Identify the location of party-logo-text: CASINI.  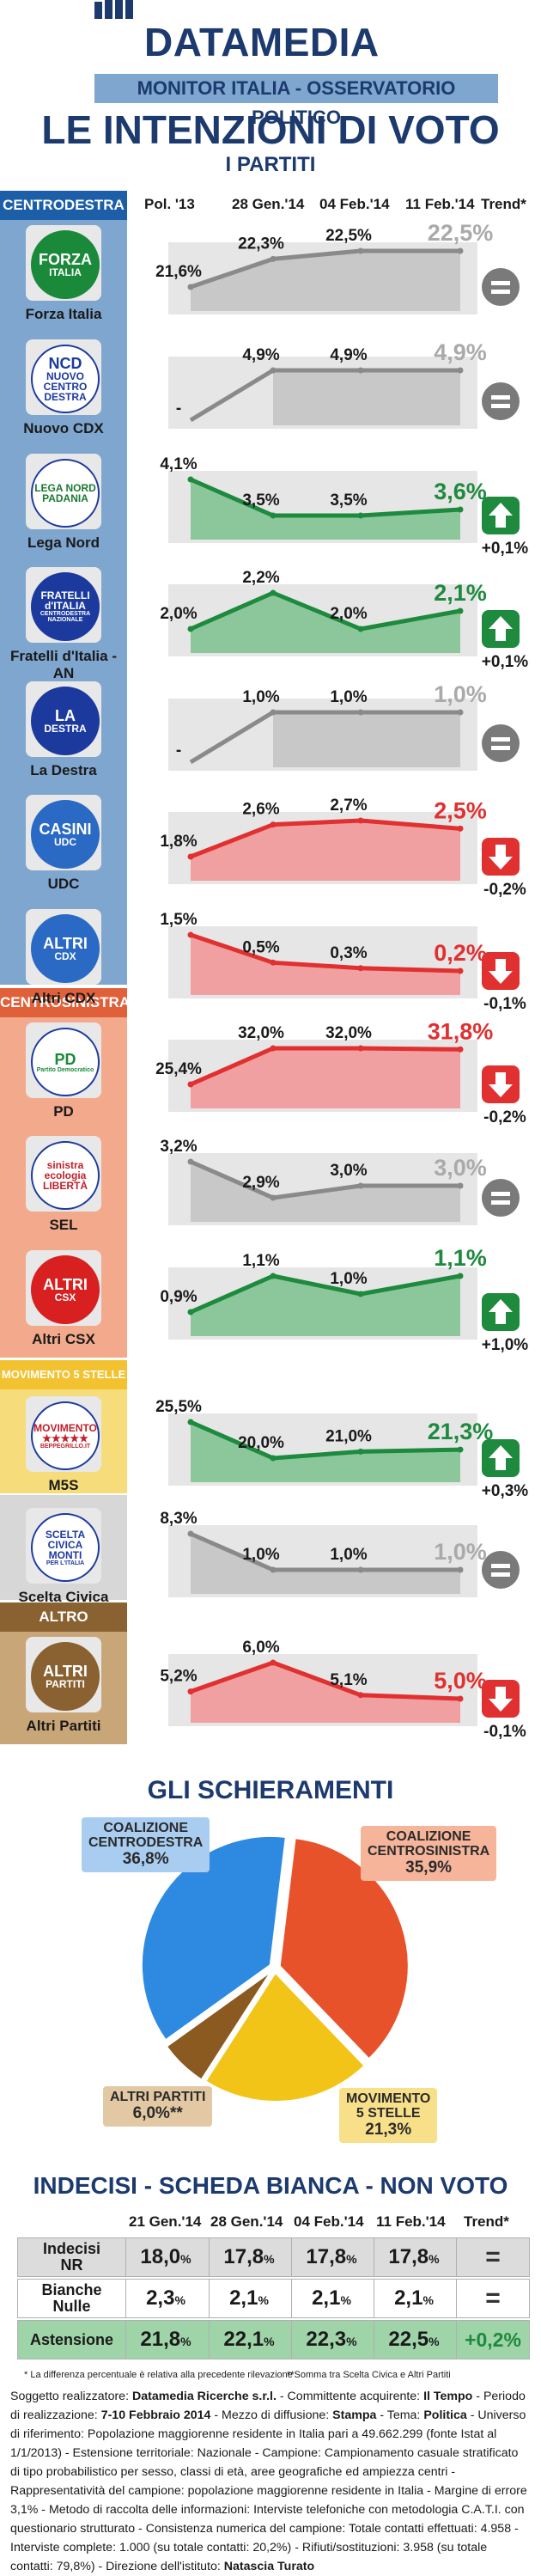
(65, 829).